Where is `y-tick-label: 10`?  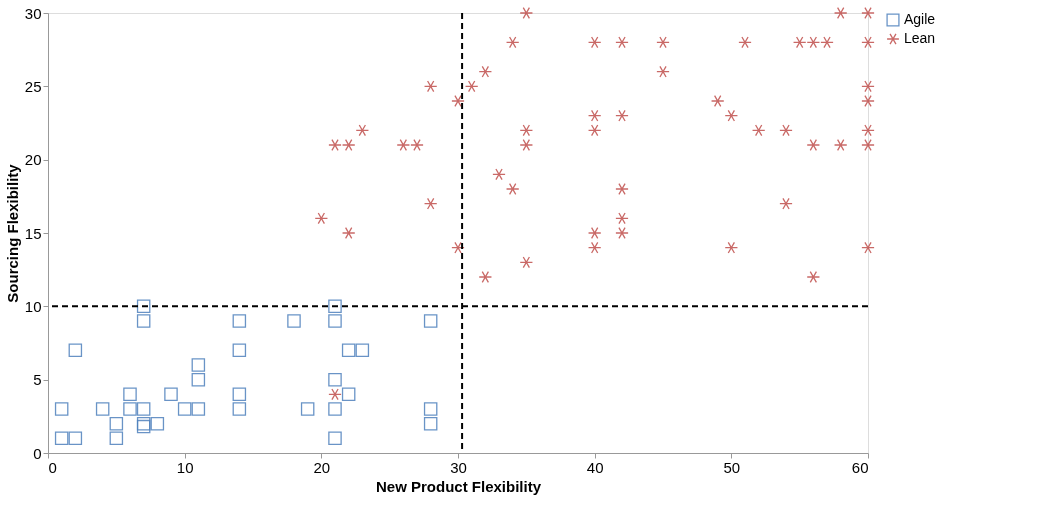 y-tick-label: 10 is located at coordinates (33, 306).